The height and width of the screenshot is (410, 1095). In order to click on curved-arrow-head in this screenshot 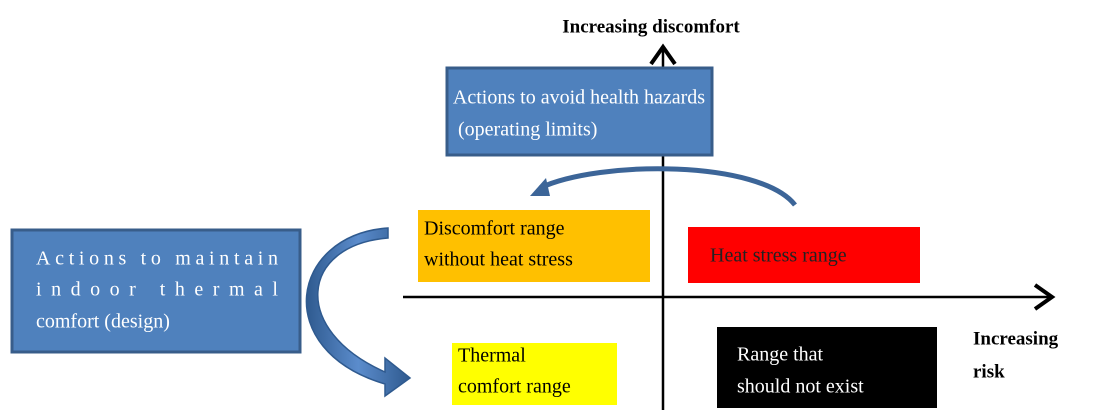, I will do `click(540, 187)`.